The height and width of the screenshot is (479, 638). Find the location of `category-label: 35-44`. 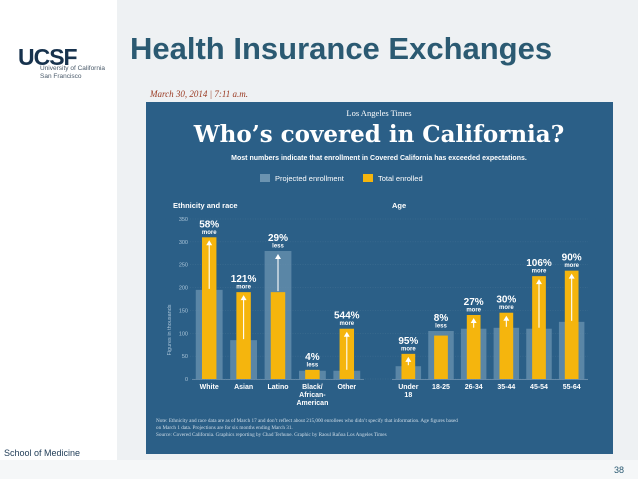

category-label: 35-44 is located at coordinates (506, 387).